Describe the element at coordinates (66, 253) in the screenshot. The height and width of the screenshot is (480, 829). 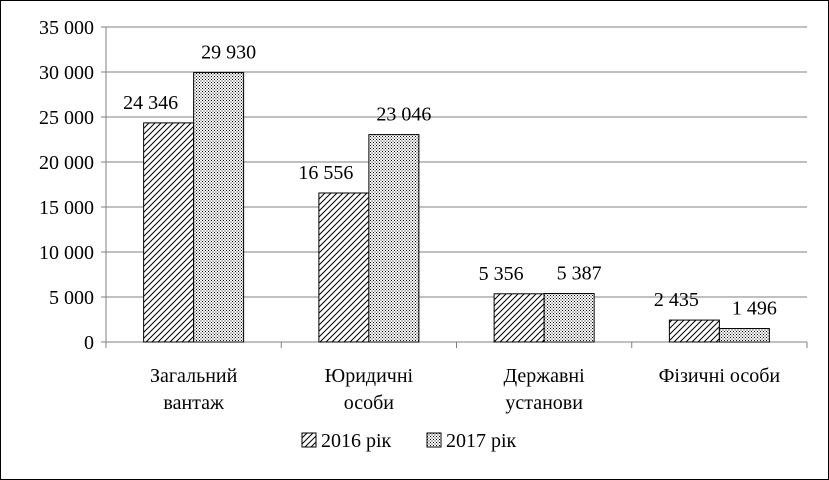
I see `y-tick-label: 10 000` at that location.